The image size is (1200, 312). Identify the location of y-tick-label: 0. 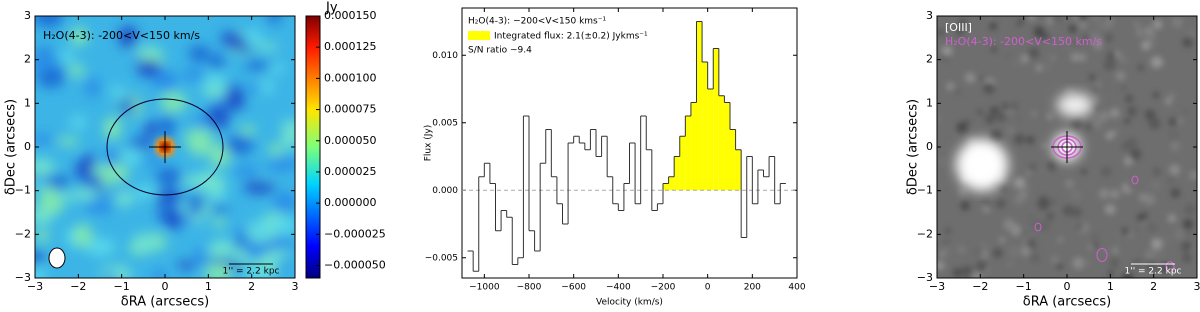
(27, 146).